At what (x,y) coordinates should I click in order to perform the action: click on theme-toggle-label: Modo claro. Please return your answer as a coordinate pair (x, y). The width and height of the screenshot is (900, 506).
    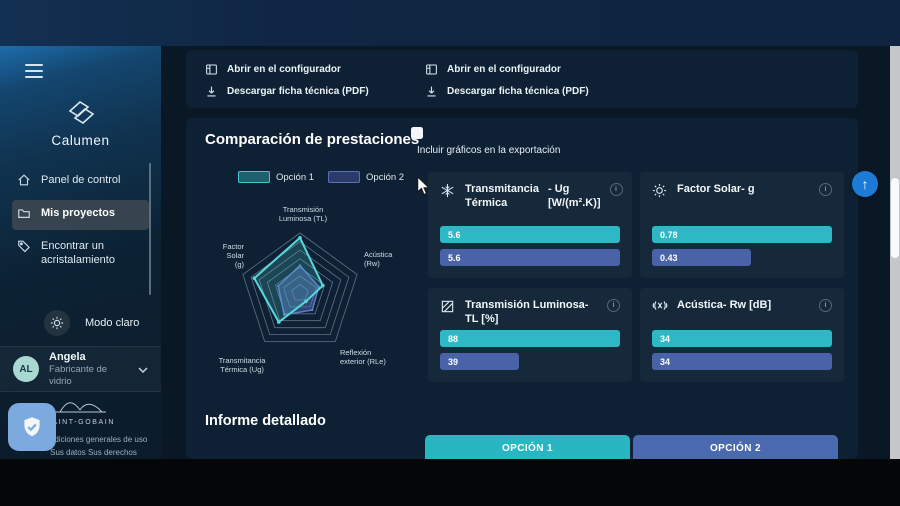
    Looking at the image, I should click on (112, 323).